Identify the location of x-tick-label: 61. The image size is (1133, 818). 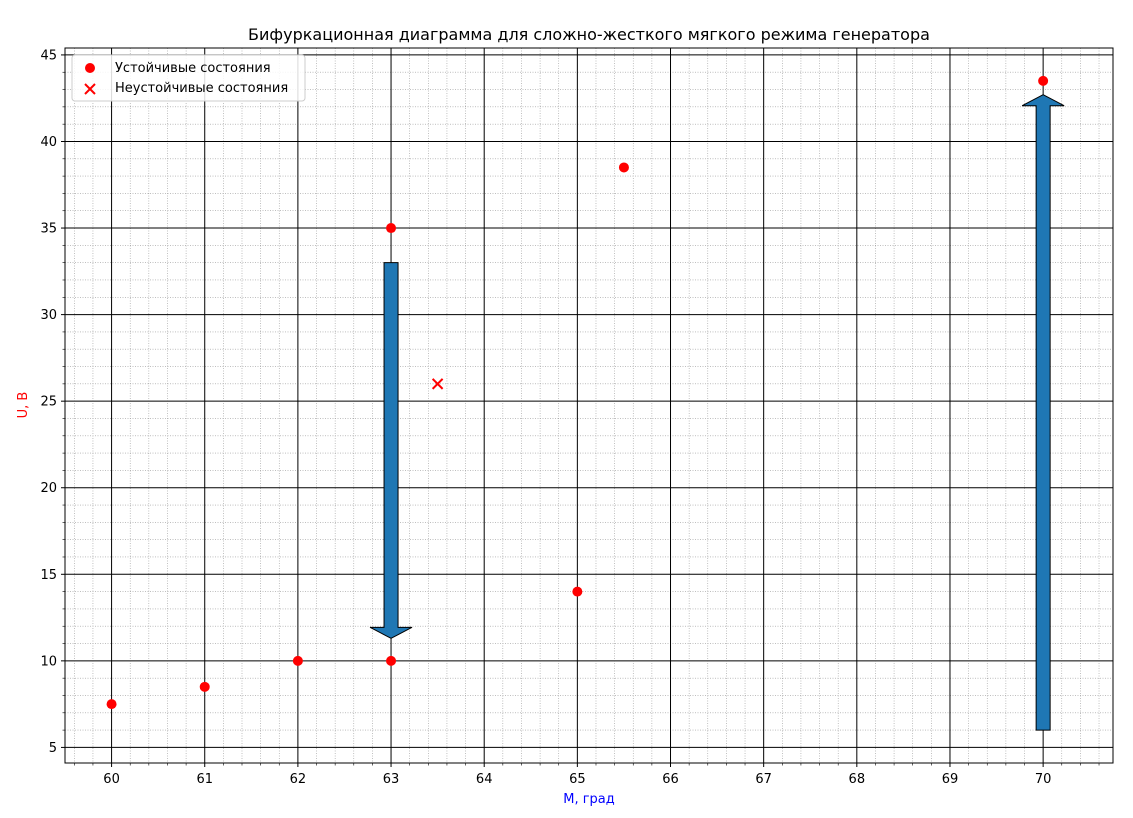
(204, 779).